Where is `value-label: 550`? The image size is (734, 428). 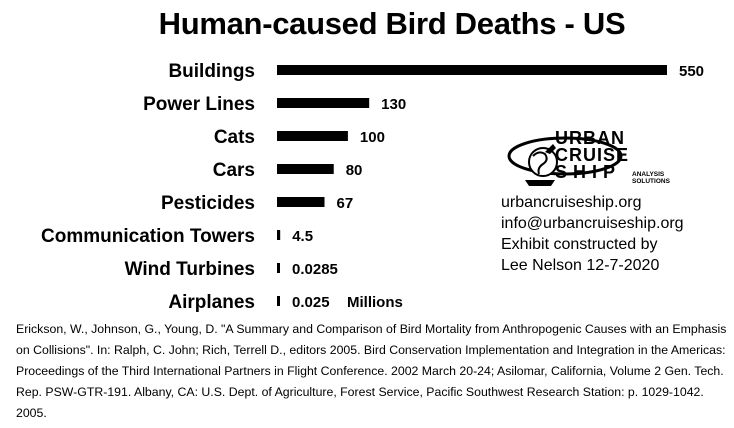 value-label: 550 is located at coordinates (691, 71).